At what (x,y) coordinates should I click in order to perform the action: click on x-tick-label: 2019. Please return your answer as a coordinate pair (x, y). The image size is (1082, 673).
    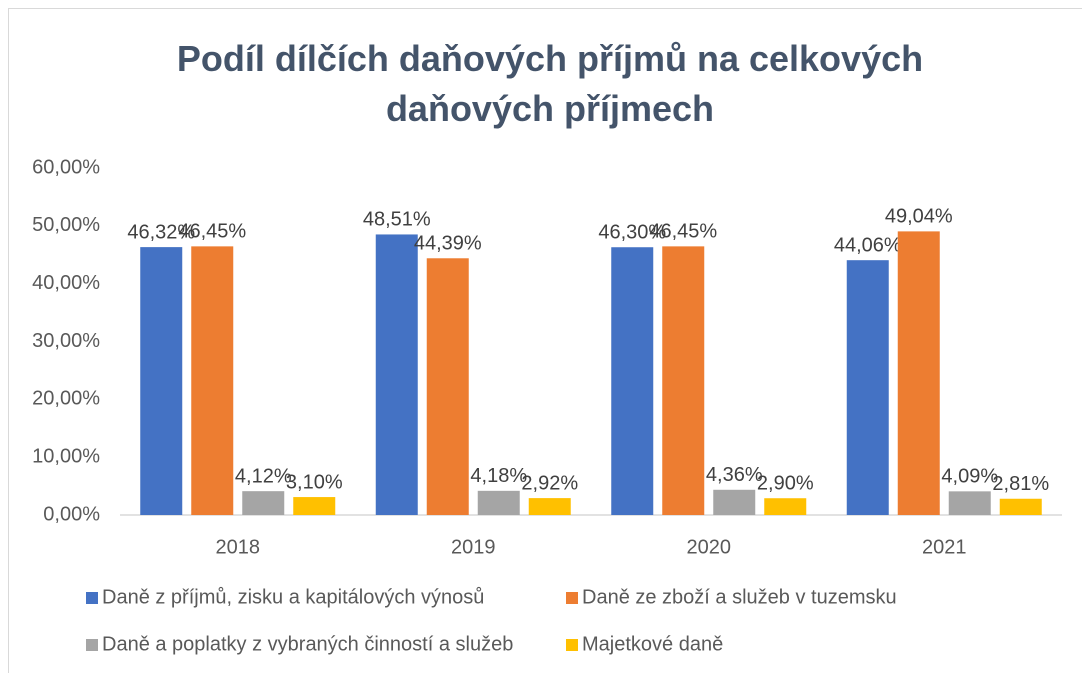
    Looking at the image, I should click on (473, 547).